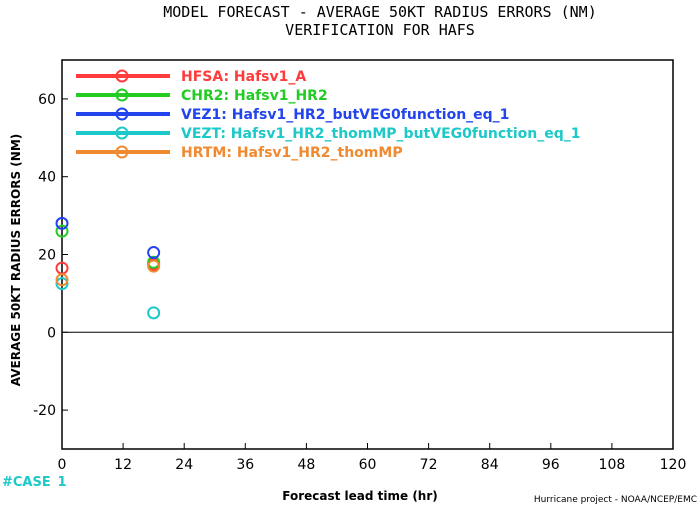  Describe the element at coordinates (380, 30) in the screenshot. I see `chart-subtitle: VERIFICATION FOR HAFS` at that location.